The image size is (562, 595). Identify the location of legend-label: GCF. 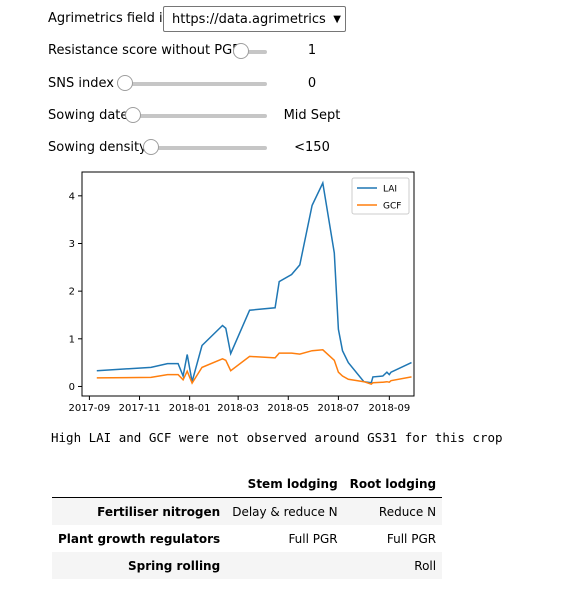
(392, 207).